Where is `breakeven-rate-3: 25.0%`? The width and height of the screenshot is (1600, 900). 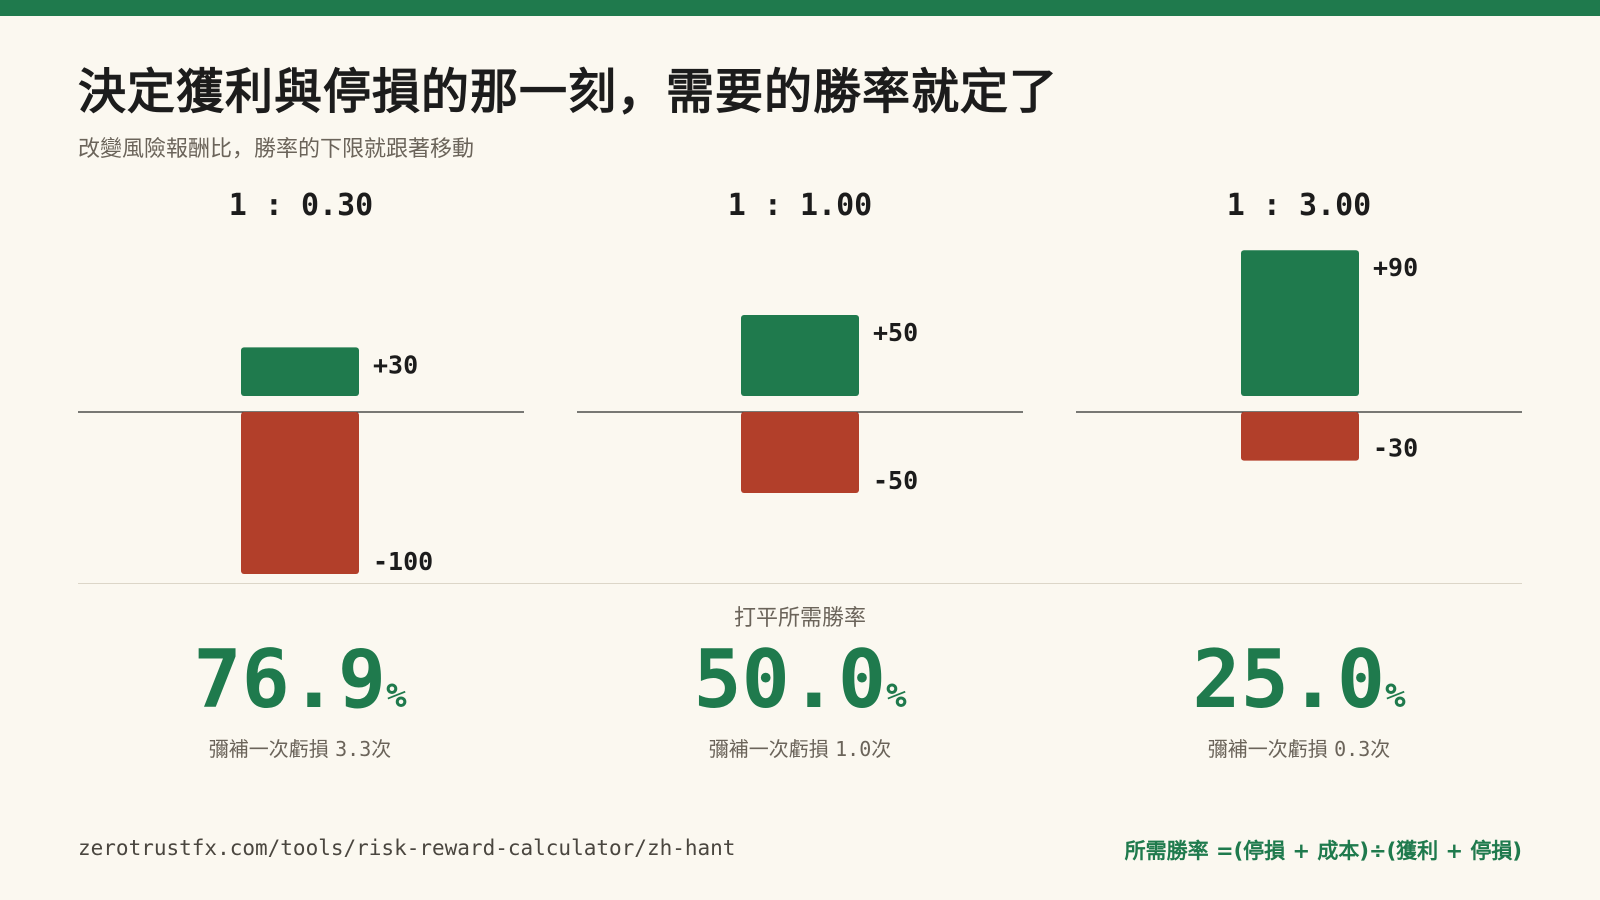 breakeven-rate-3: 25.0% is located at coordinates (1299, 680).